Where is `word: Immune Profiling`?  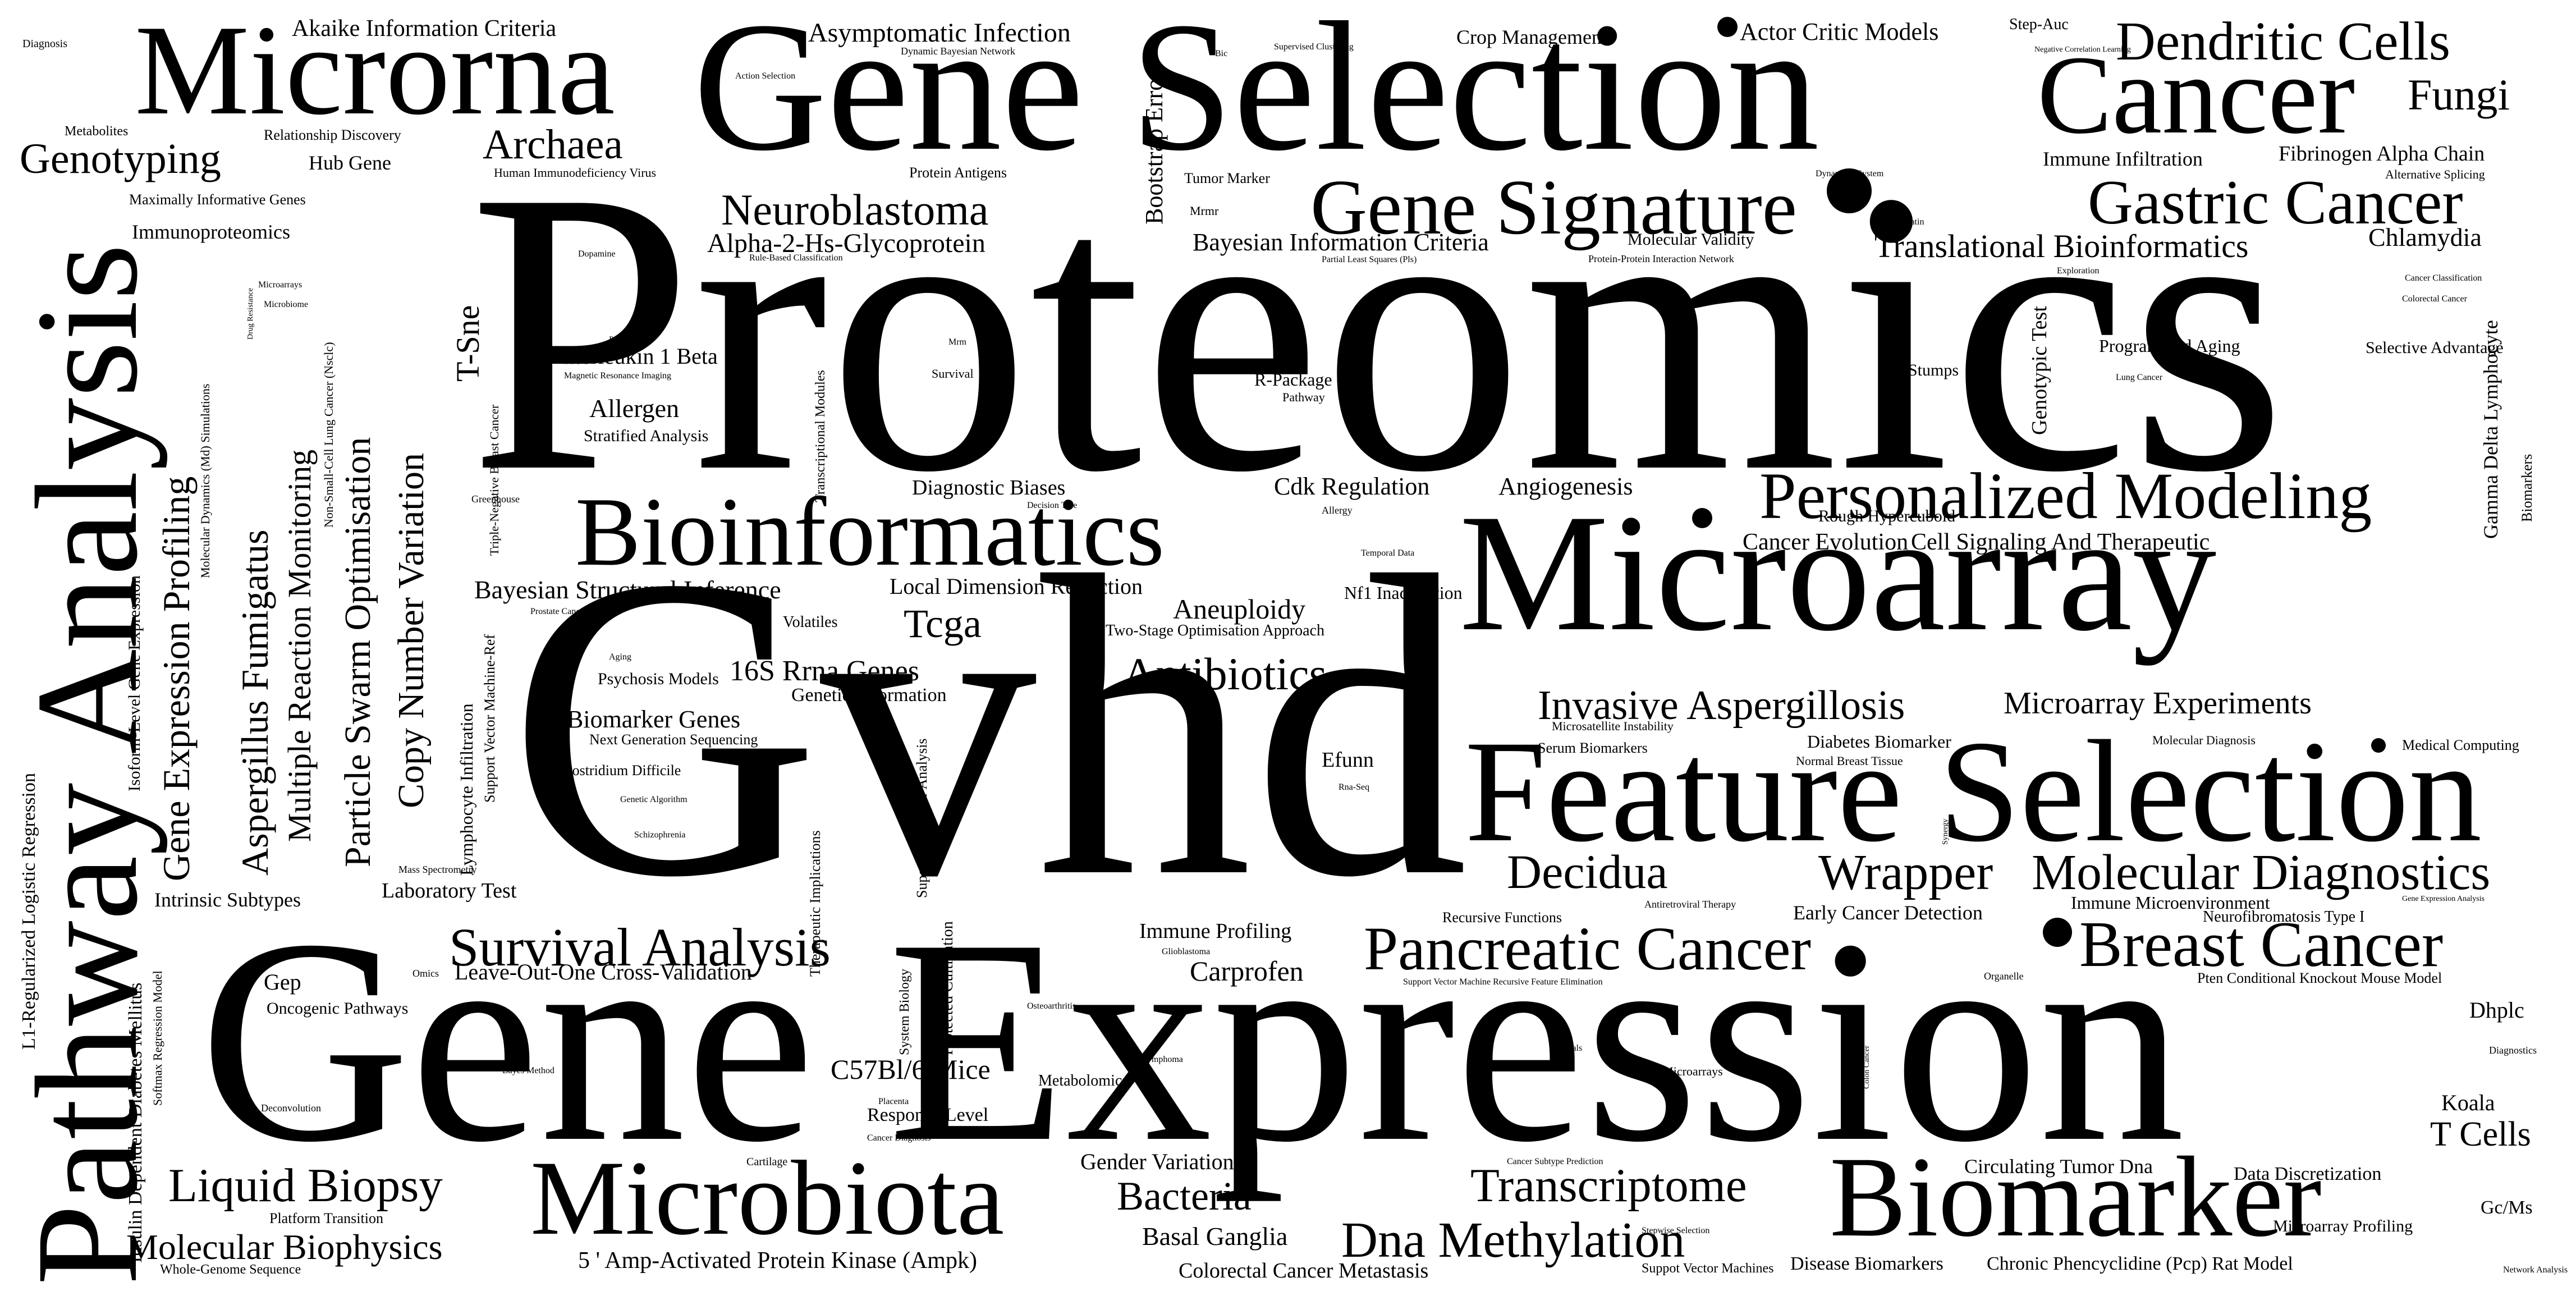 word: Immune Profiling is located at coordinates (1215, 931).